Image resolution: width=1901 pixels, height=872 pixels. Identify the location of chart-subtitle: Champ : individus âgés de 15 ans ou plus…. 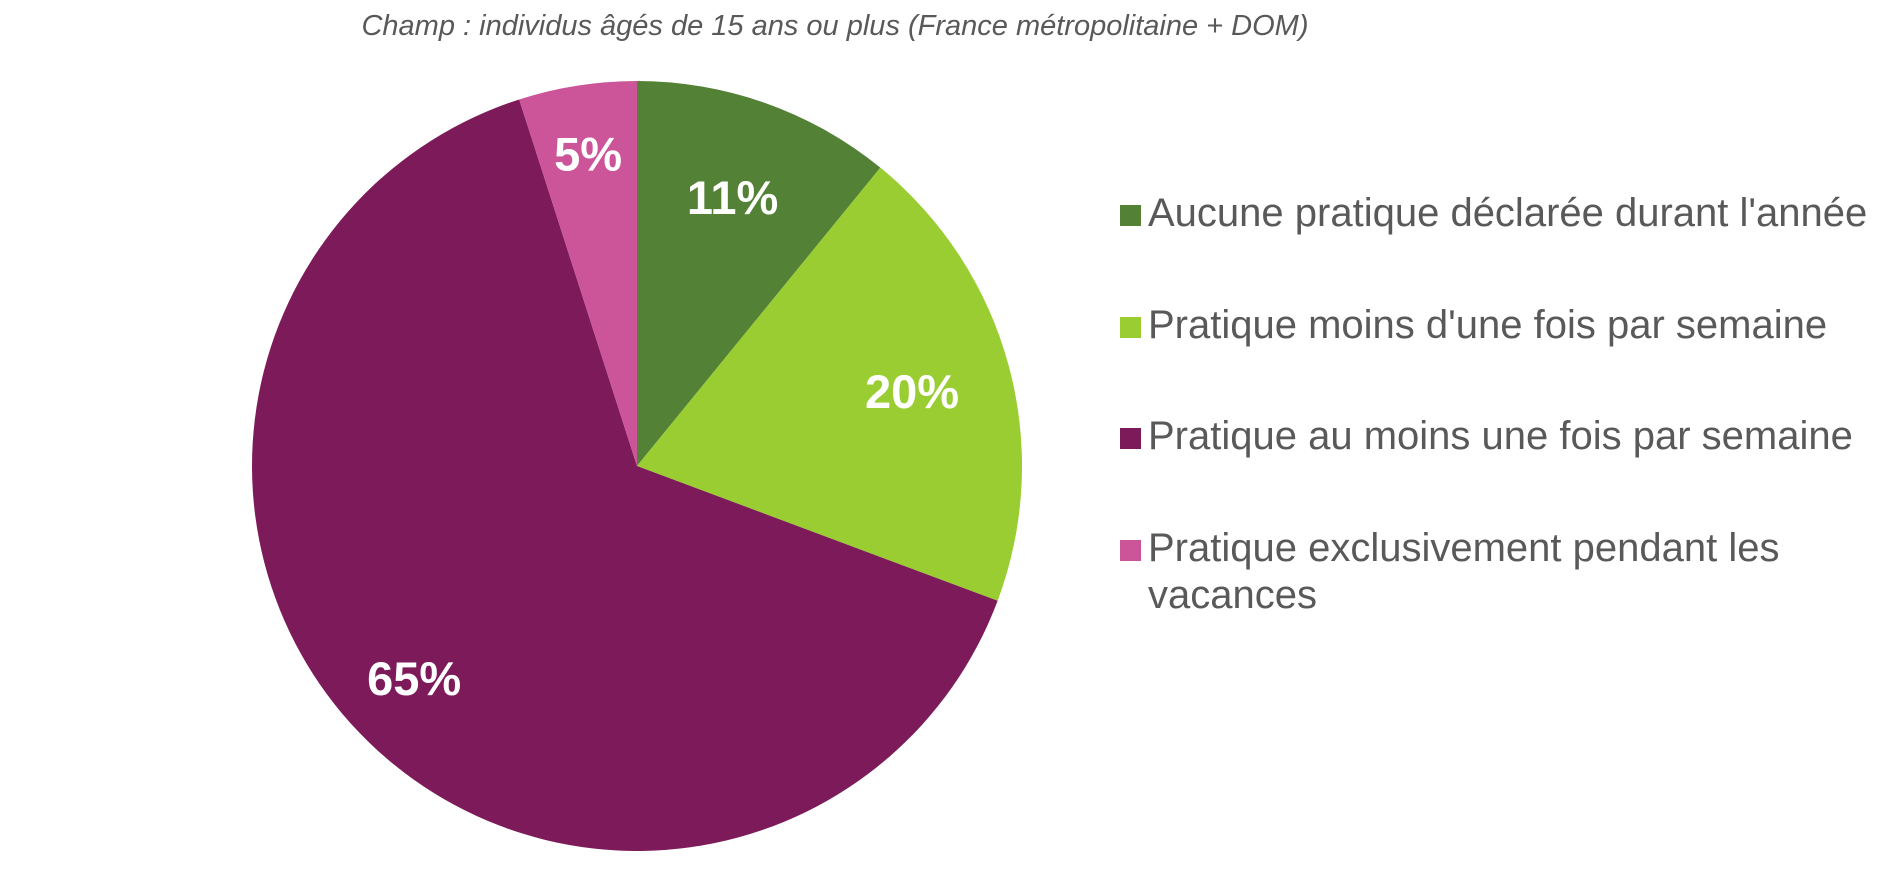
(835, 26).